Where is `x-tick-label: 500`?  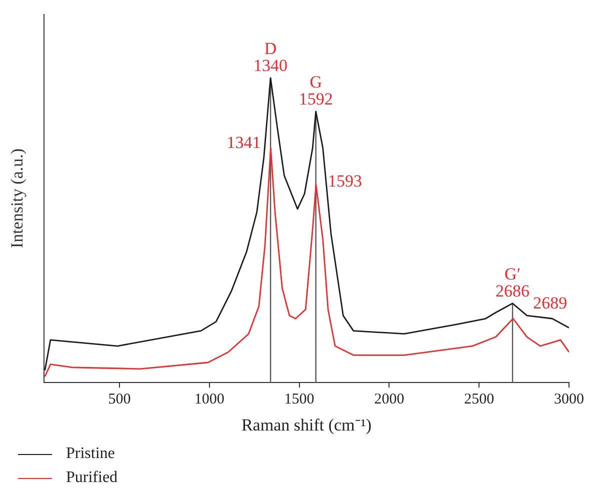 x-tick-label: 500 is located at coordinates (119, 400).